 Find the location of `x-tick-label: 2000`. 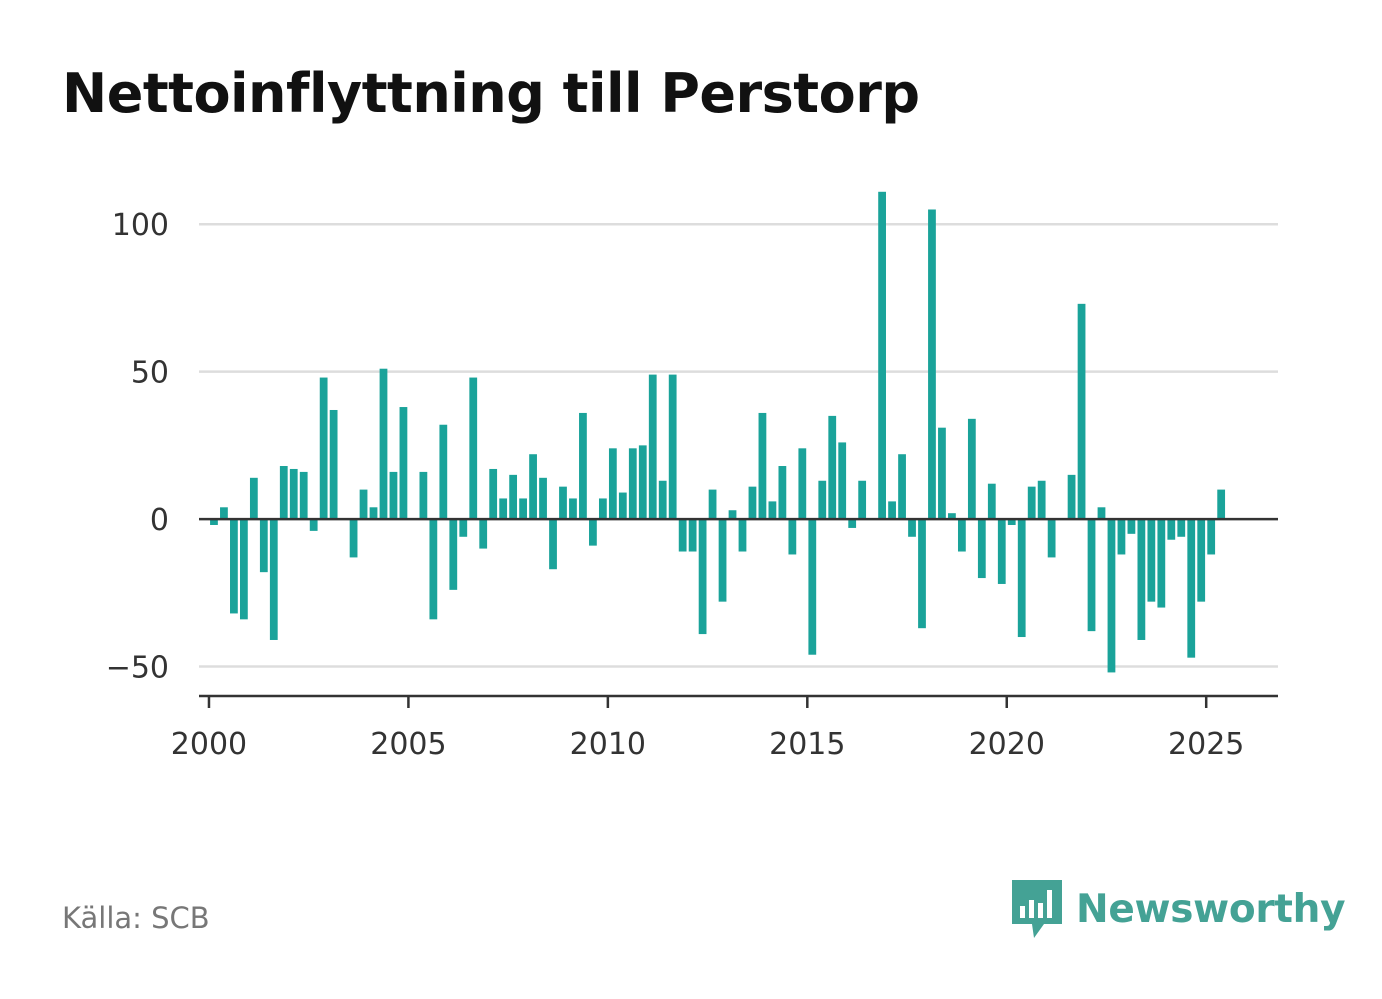

x-tick-label: 2000 is located at coordinates (209, 744).